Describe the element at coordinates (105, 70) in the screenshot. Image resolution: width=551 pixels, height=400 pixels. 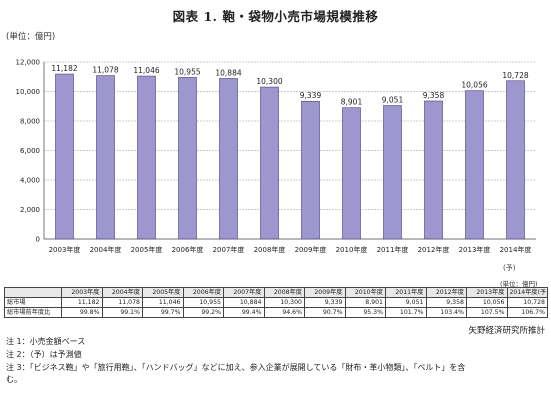
I see `data-label: 11,078` at that location.